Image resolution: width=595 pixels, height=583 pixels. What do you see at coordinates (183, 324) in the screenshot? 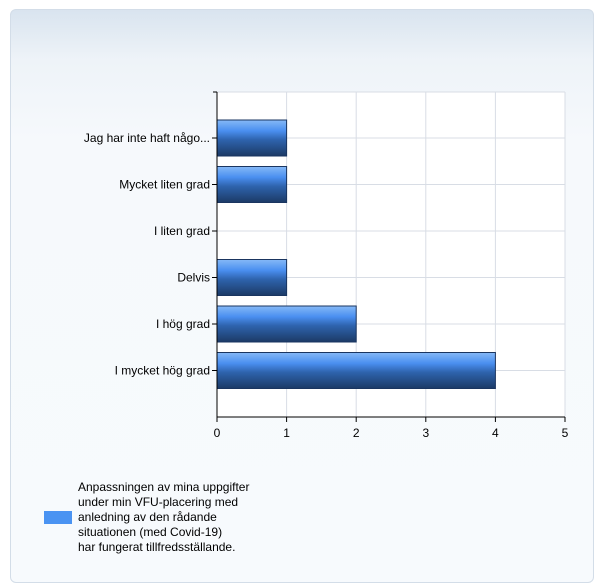
I see `category-label: I hög grad` at bounding box center [183, 324].